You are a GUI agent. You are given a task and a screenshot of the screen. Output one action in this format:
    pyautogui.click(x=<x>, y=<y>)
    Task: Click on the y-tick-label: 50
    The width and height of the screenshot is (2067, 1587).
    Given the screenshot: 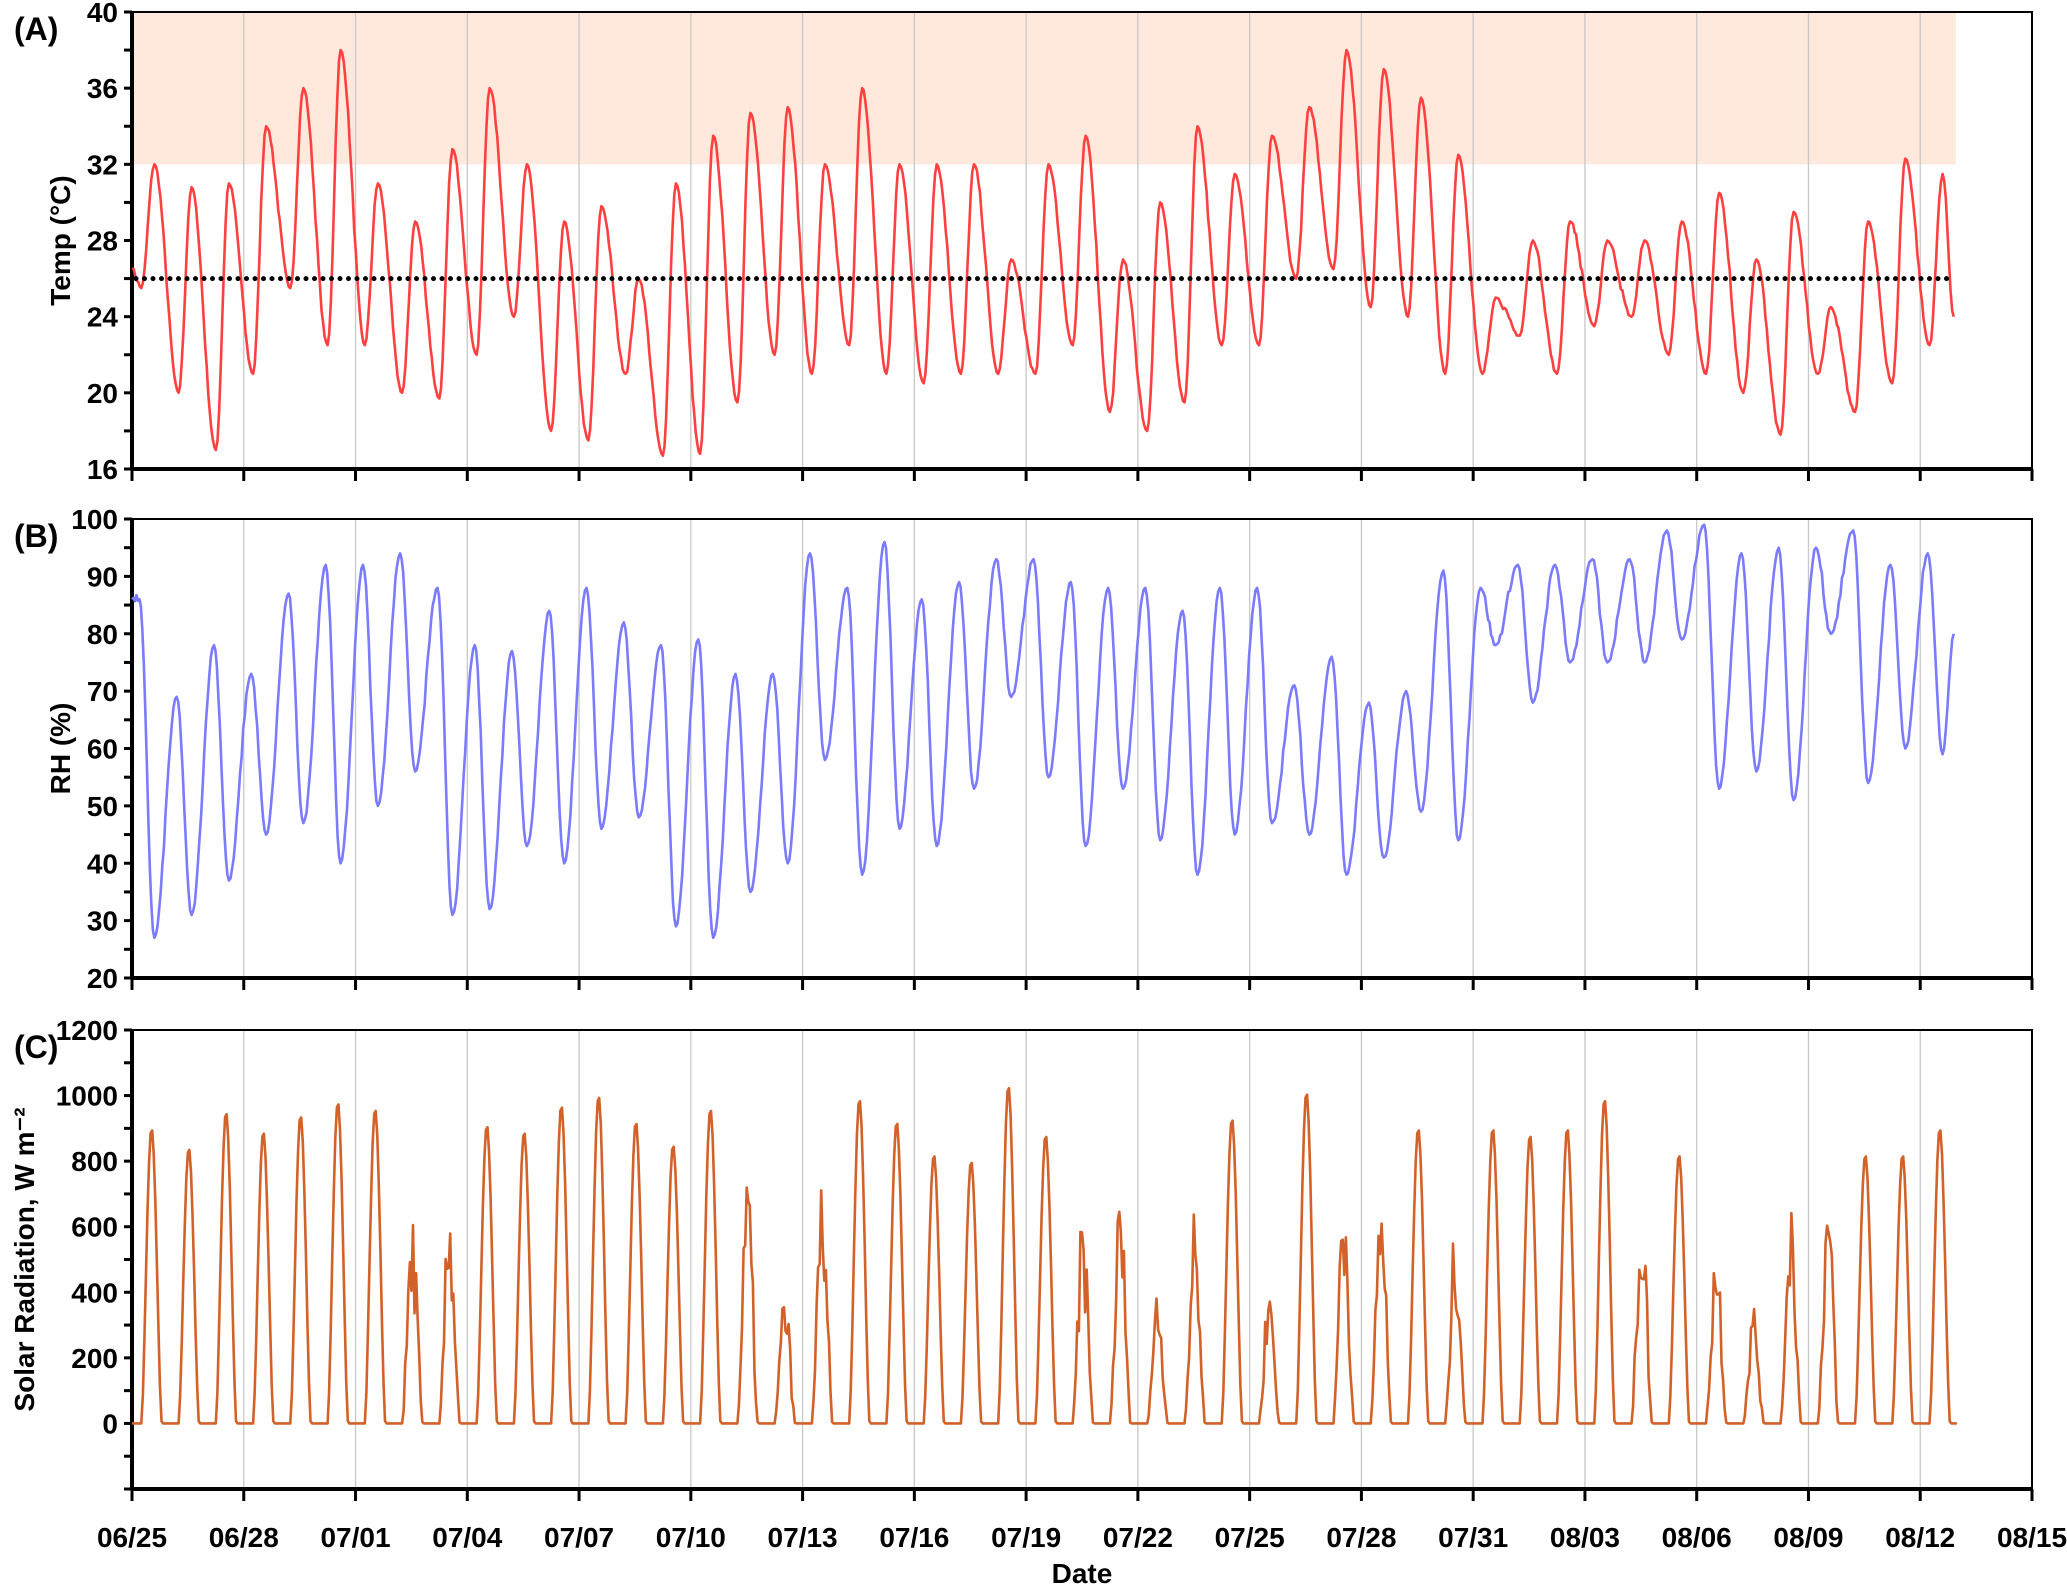 What is the action you would take?
    pyautogui.click(x=102, y=806)
    